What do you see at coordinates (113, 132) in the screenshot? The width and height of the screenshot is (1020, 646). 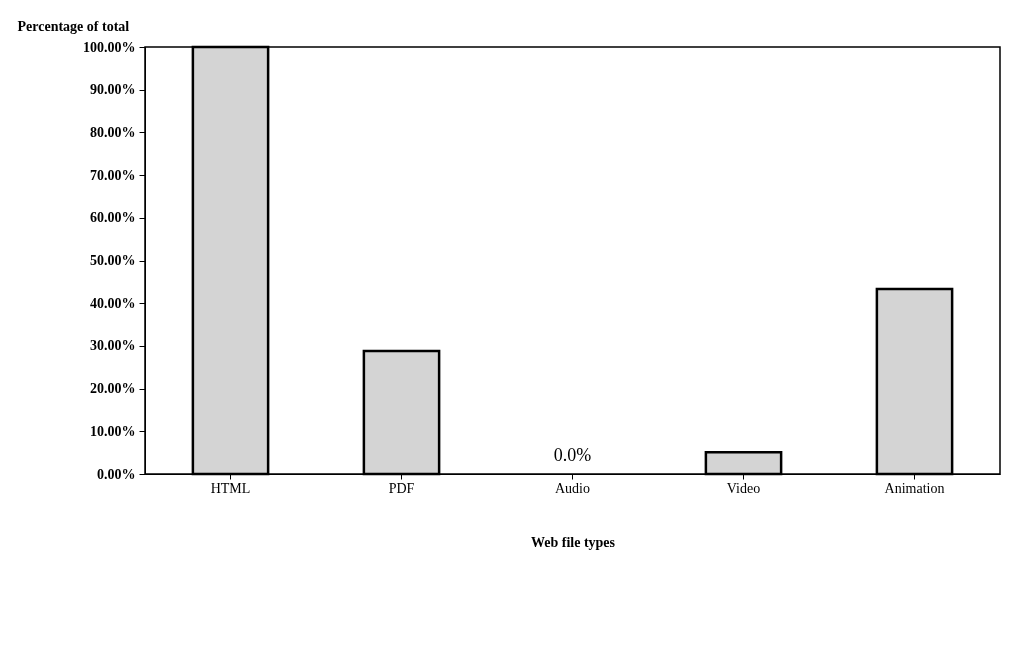 I see `y-tick-label: 80.00%` at bounding box center [113, 132].